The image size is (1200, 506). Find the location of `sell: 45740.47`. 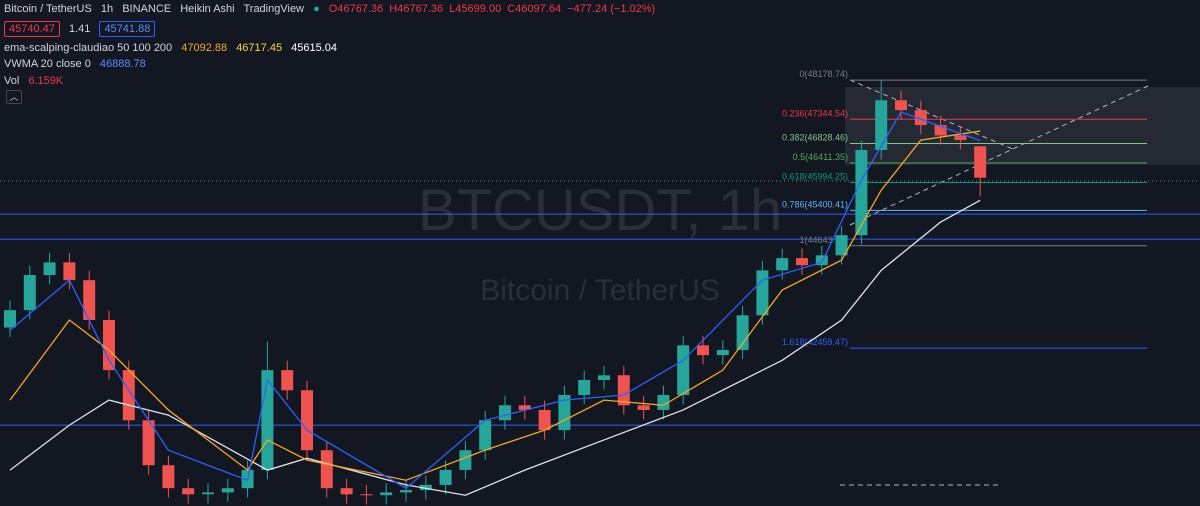

sell: 45740.47 is located at coordinates (32, 29).